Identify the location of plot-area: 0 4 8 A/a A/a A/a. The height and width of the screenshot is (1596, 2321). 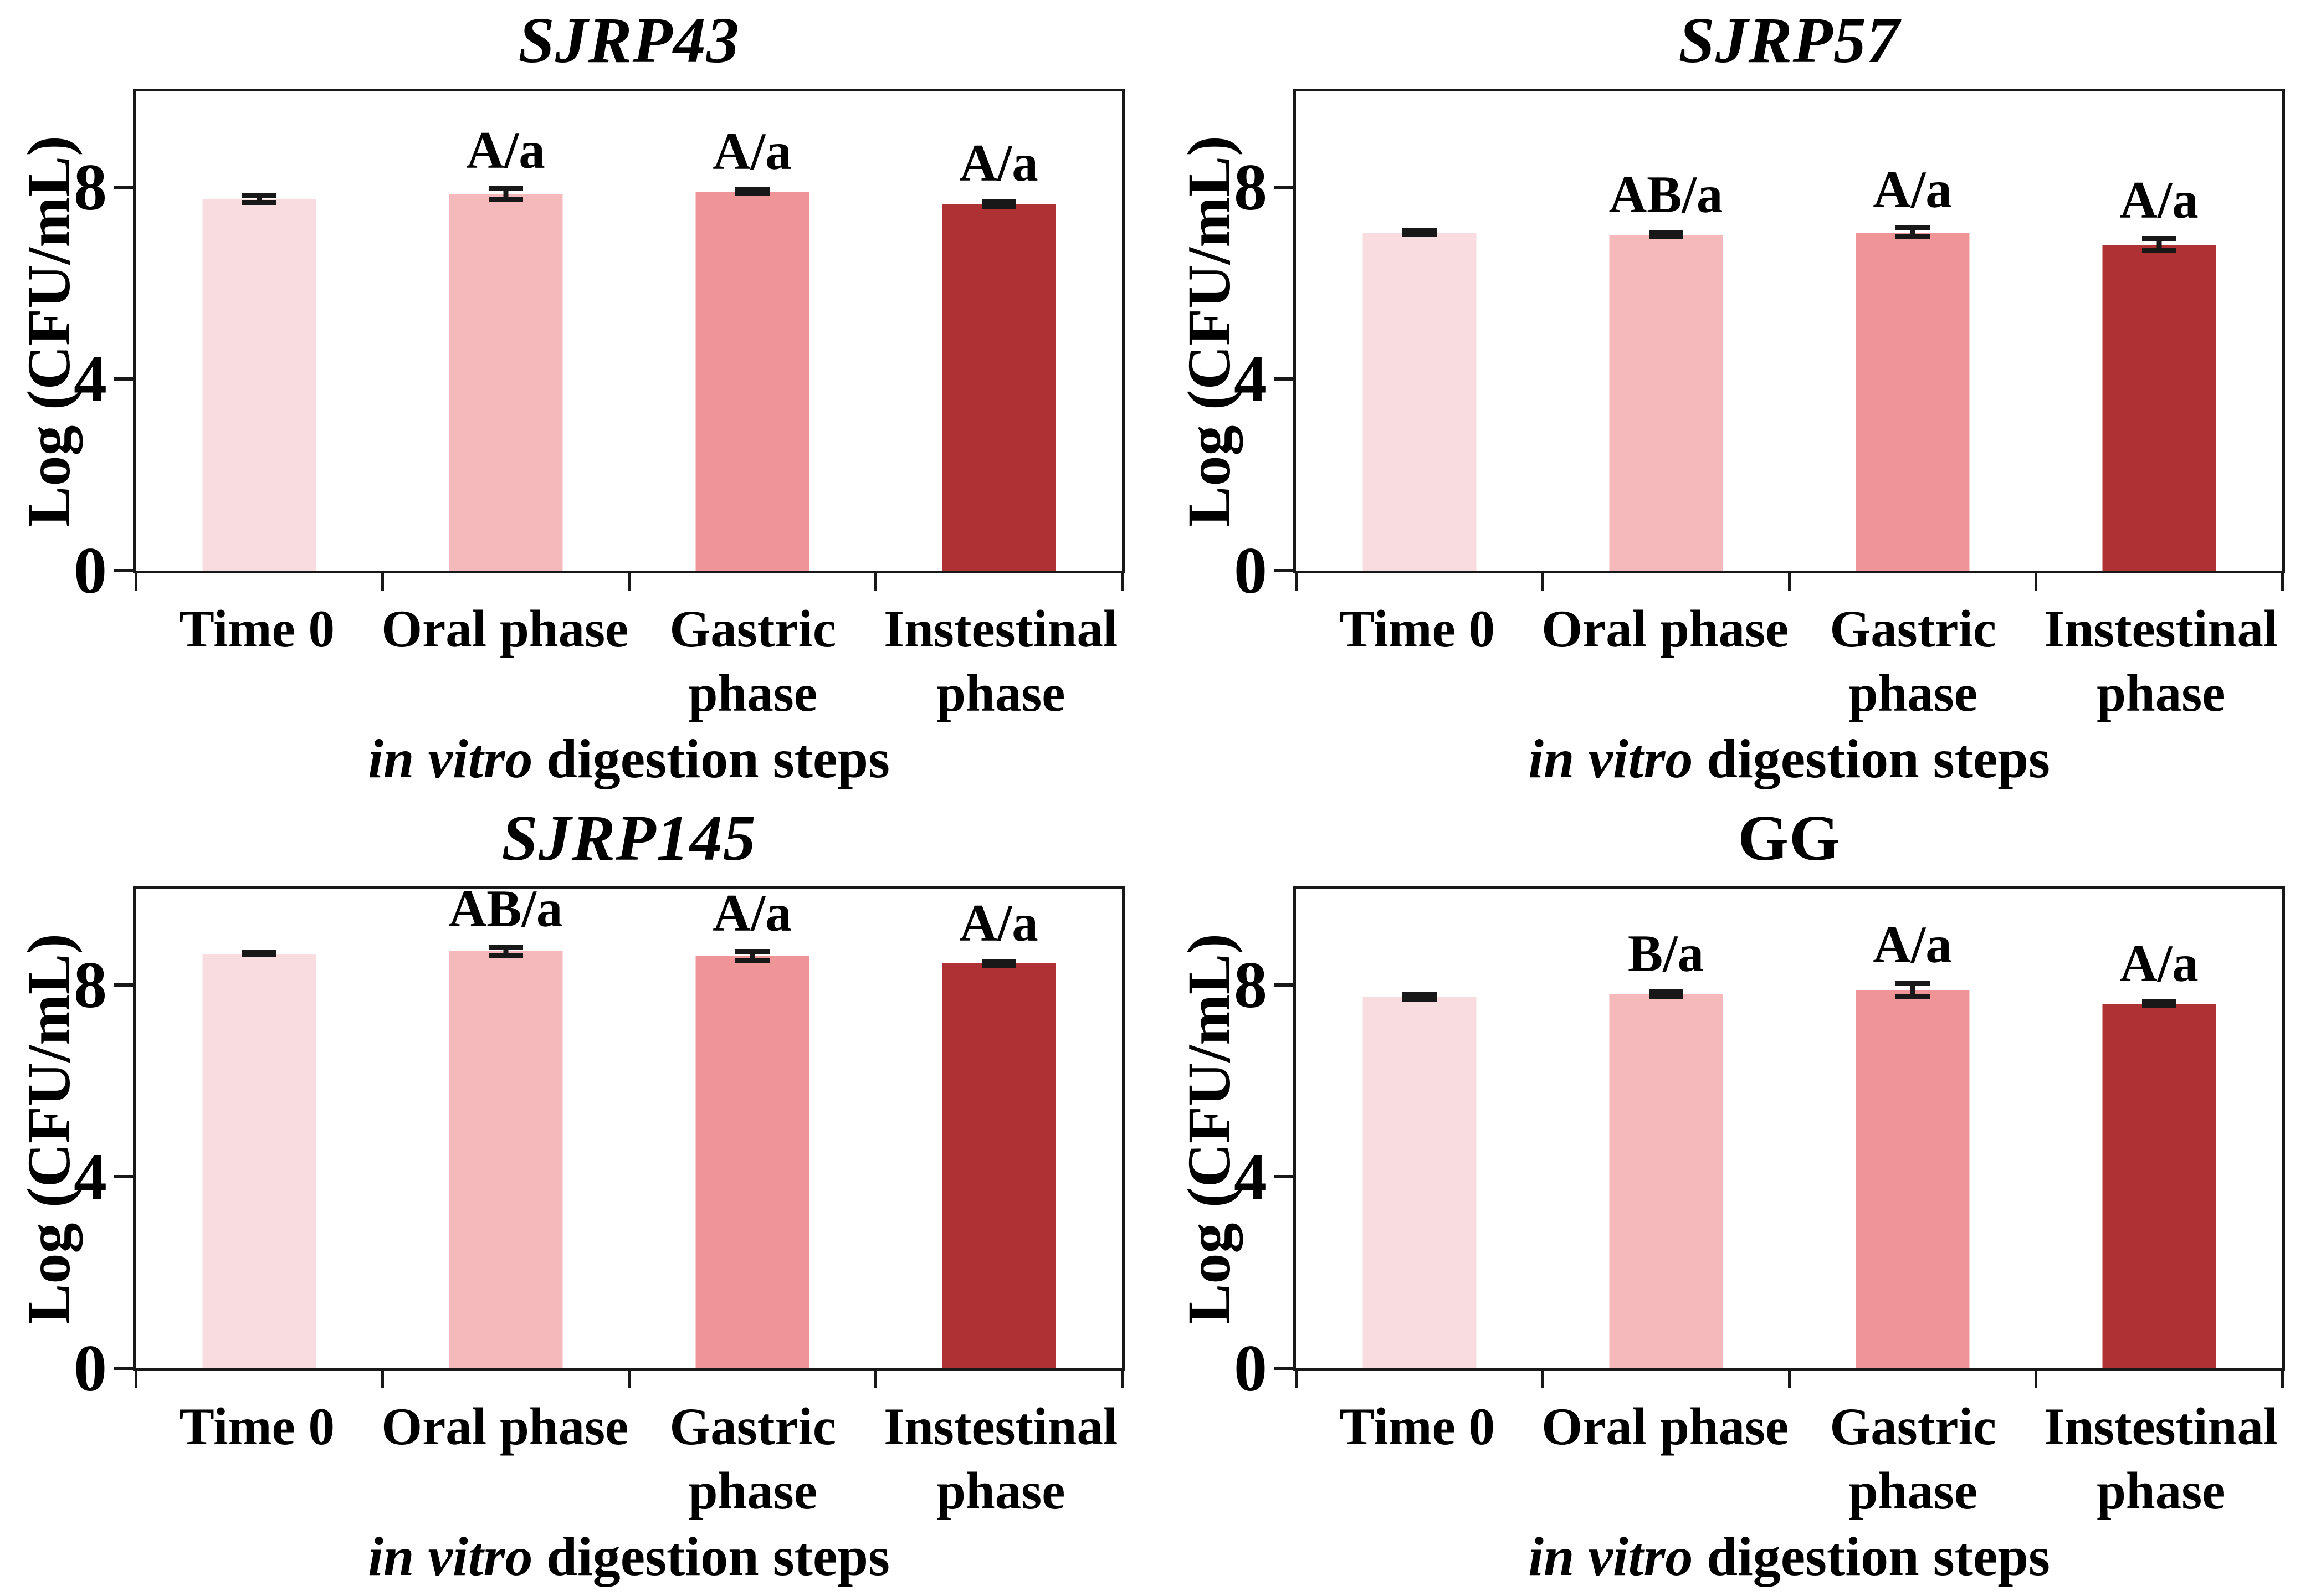
(599, 347).